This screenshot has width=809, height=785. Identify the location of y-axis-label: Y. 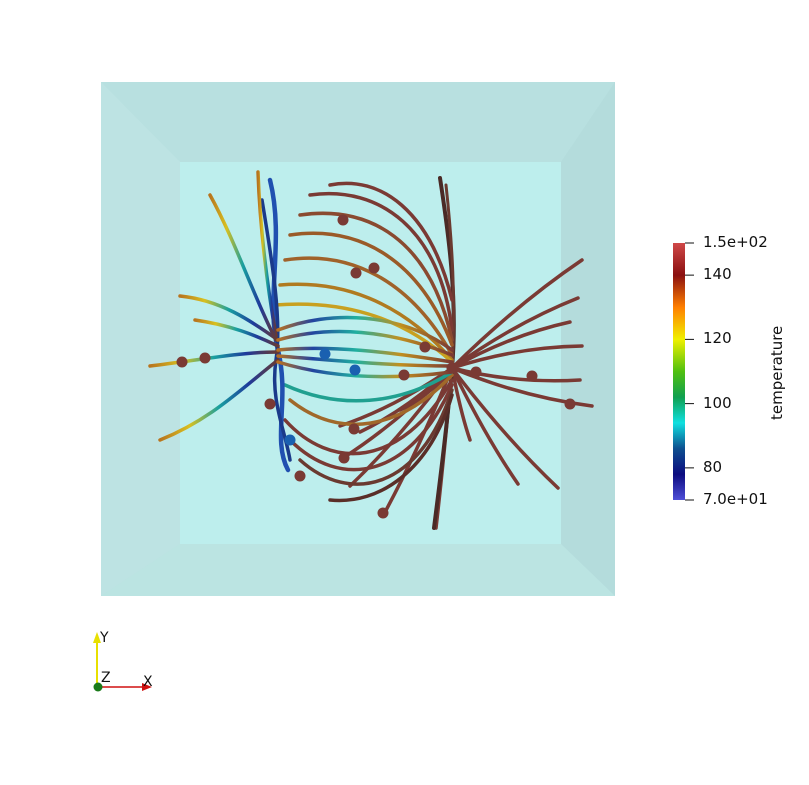
(104, 638).